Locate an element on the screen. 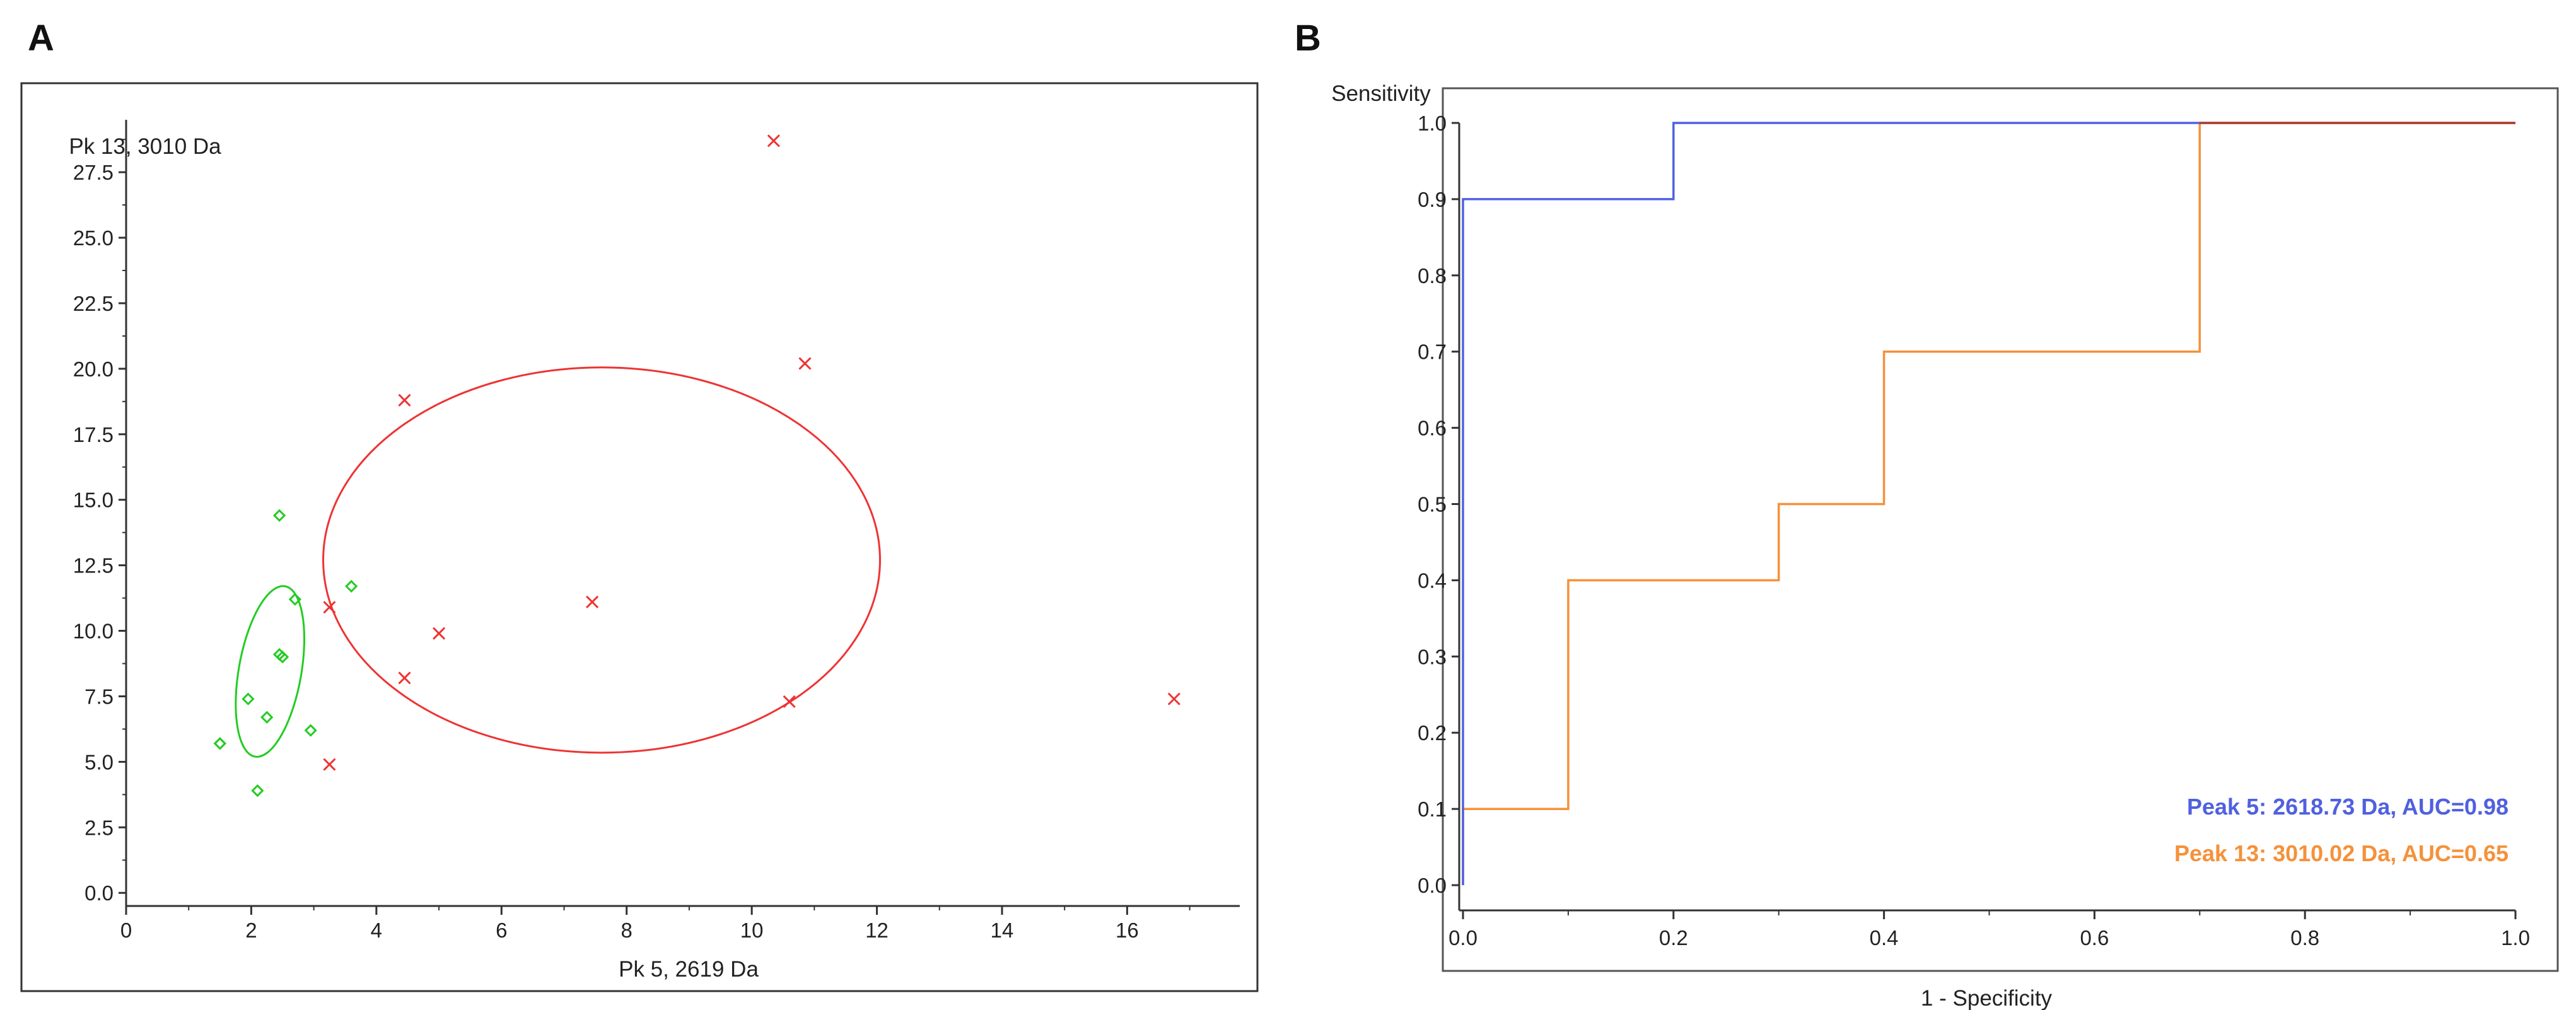 This screenshot has height=1010, width=2576. y-tick-label-a: 12.5 is located at coordinates (93, 566).